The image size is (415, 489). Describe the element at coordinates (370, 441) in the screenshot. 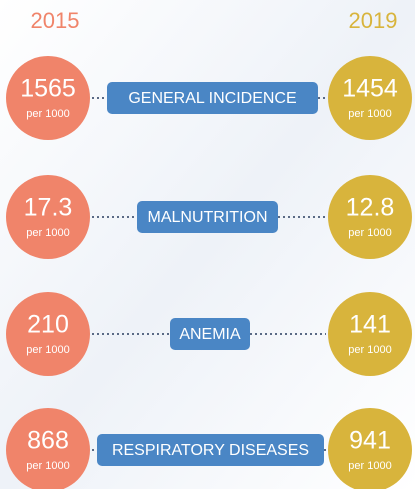

I see `right-value: 941` at that location.